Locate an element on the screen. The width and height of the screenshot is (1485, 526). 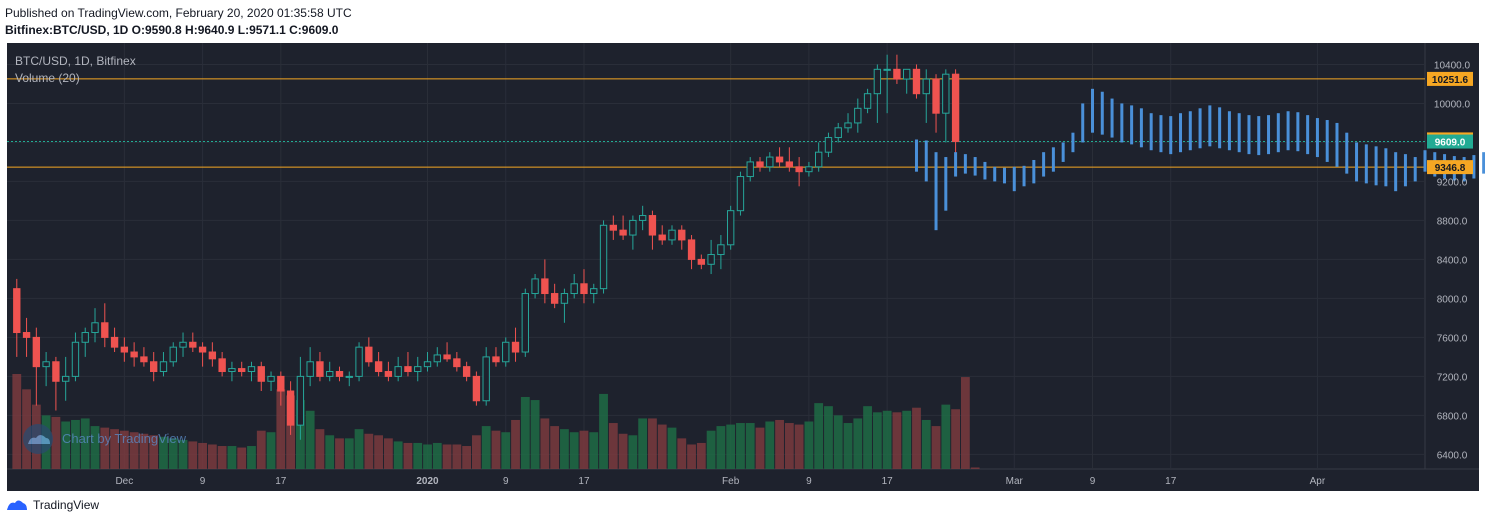
price-tick-label: 9200.0 is located at coordinates (1452, 182).